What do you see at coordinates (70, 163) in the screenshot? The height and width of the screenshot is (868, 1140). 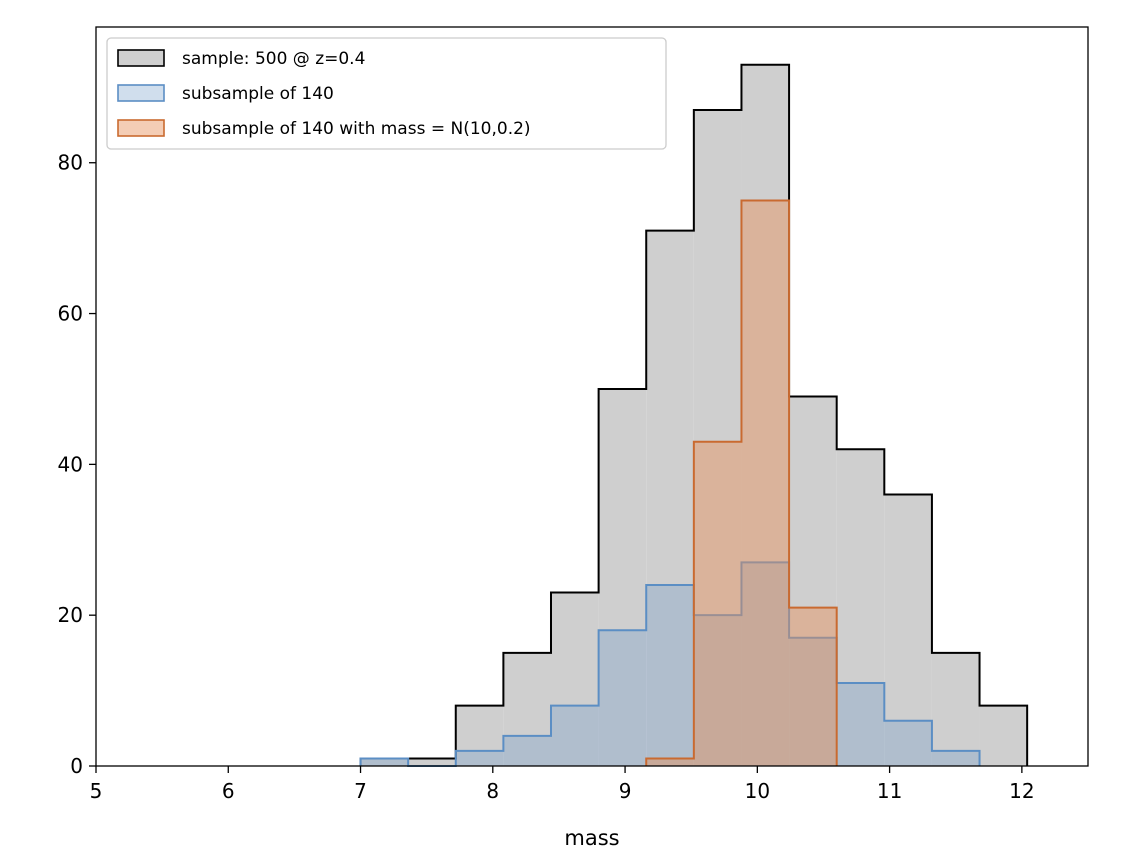 I see `y-tick-label: 80` at bounding box center [70, 163].